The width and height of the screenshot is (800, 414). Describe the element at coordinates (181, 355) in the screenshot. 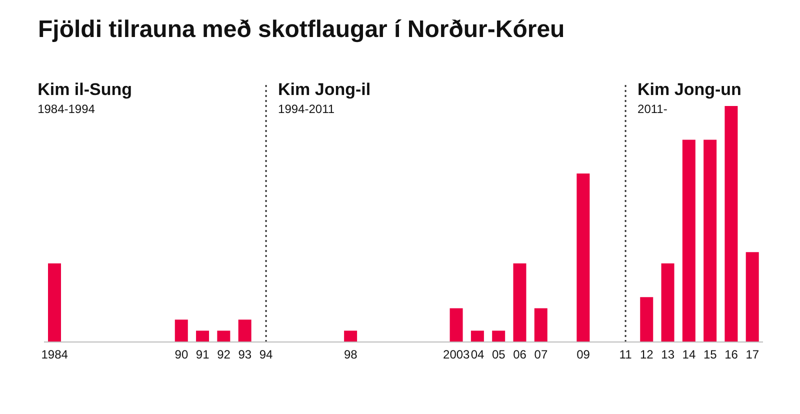

I see `x-tick-label: 90` at that location.